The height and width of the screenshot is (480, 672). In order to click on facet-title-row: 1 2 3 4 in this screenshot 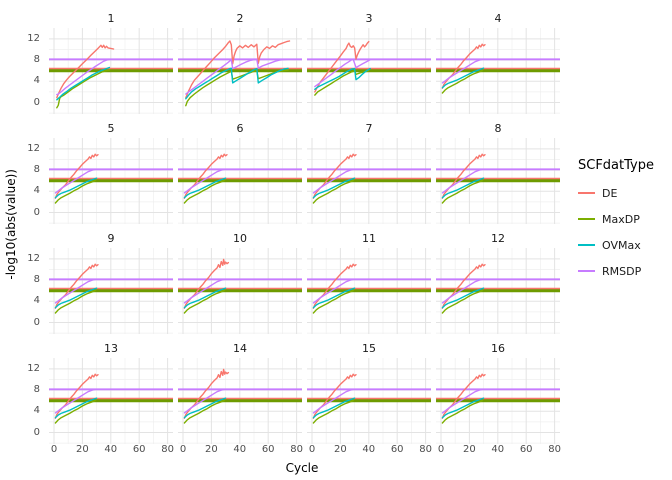, I will do `click(290, 16)`.